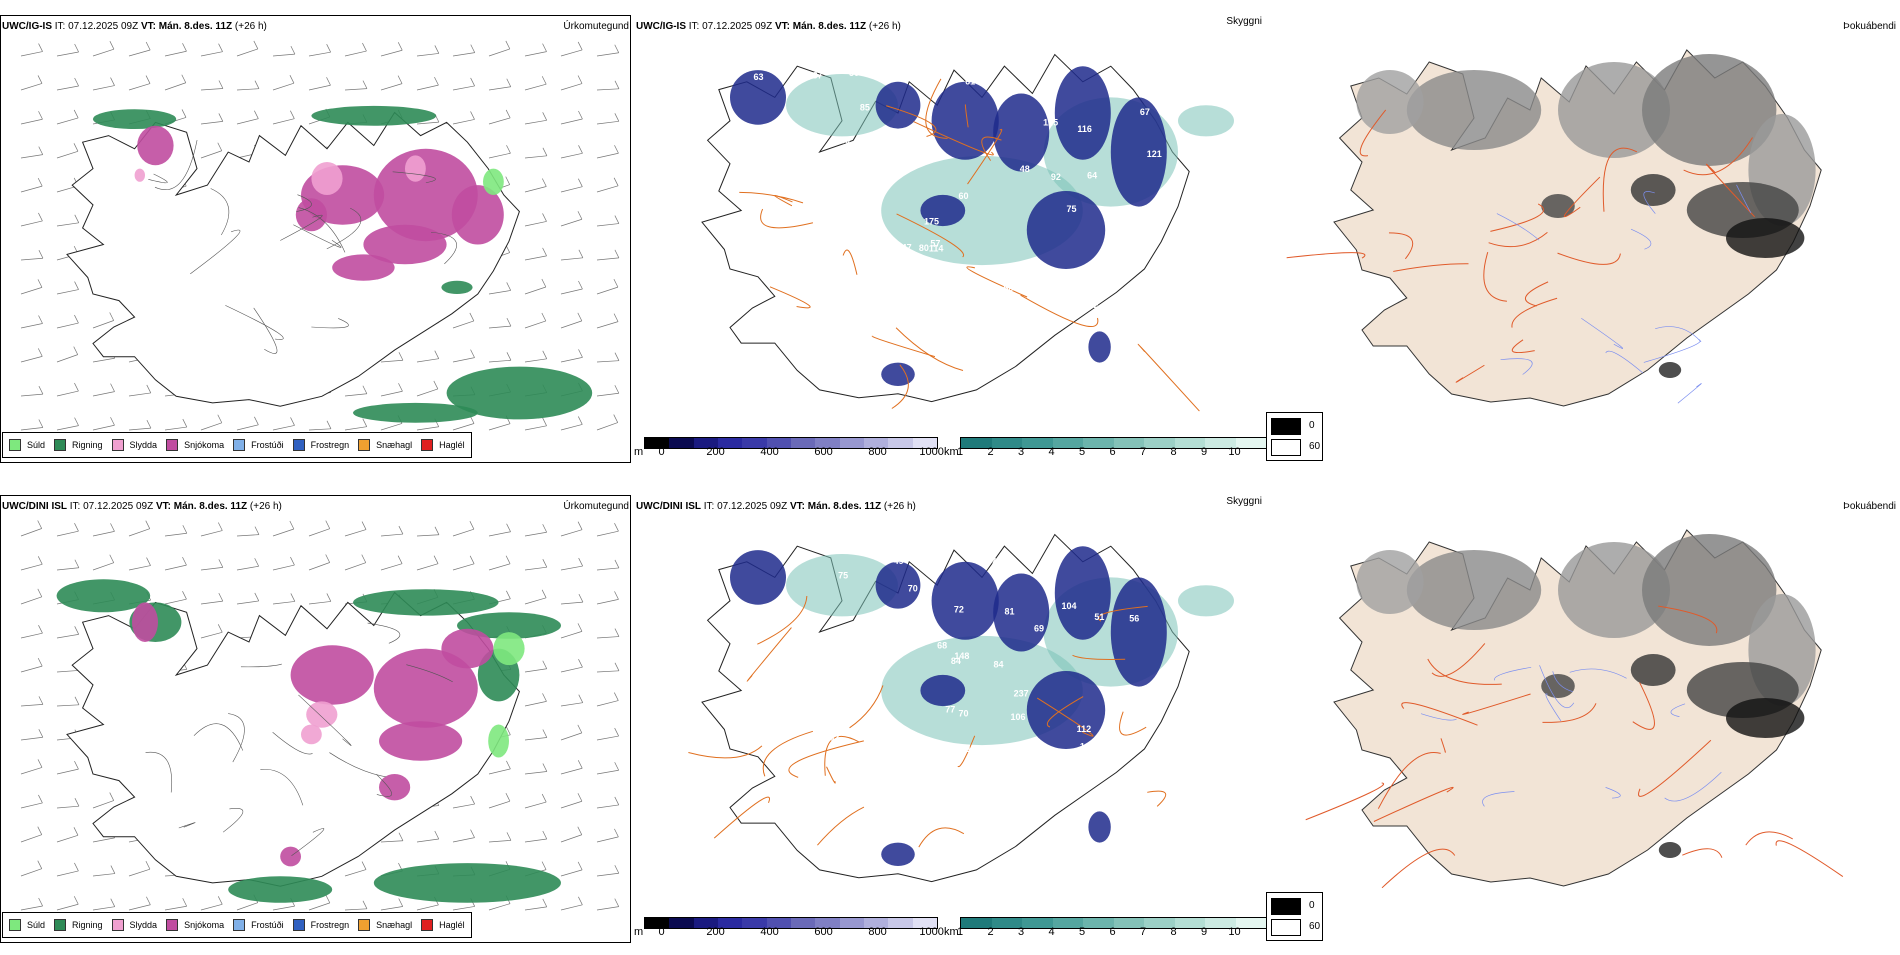 Image resolution: width=1900 pixels, height=955 pixels. I want to click on snow-depth-label: 82, so click(877, 236).